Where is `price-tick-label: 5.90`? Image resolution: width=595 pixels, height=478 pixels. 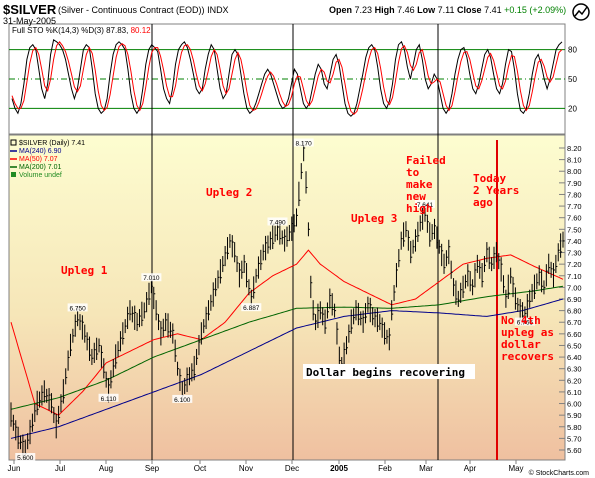
price-tick-label: 5.90 is located at coordinates (574, 415).